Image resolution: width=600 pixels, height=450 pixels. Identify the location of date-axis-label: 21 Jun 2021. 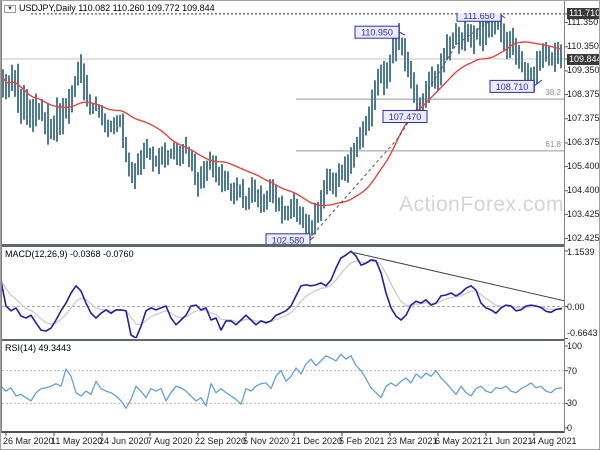
(508, 441).